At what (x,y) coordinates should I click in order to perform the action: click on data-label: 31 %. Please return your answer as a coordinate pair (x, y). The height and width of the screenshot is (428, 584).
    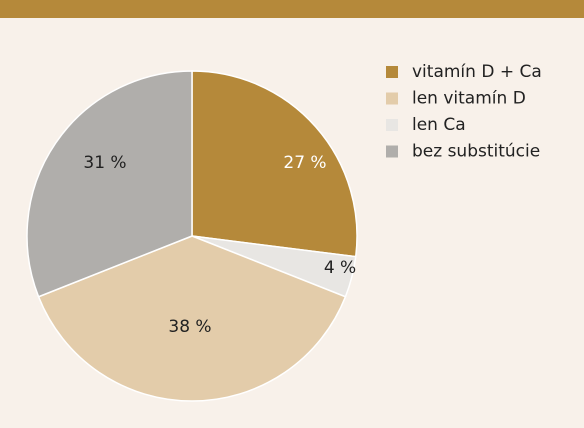
    Looking at the image, I should click on (104, 163).